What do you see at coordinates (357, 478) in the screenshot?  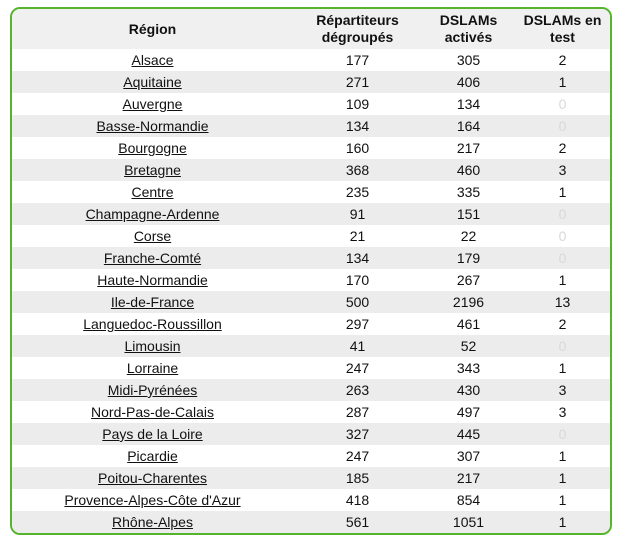 I see `repartiteurs-degroupes-value: 185` at bounding box center [357, 478].